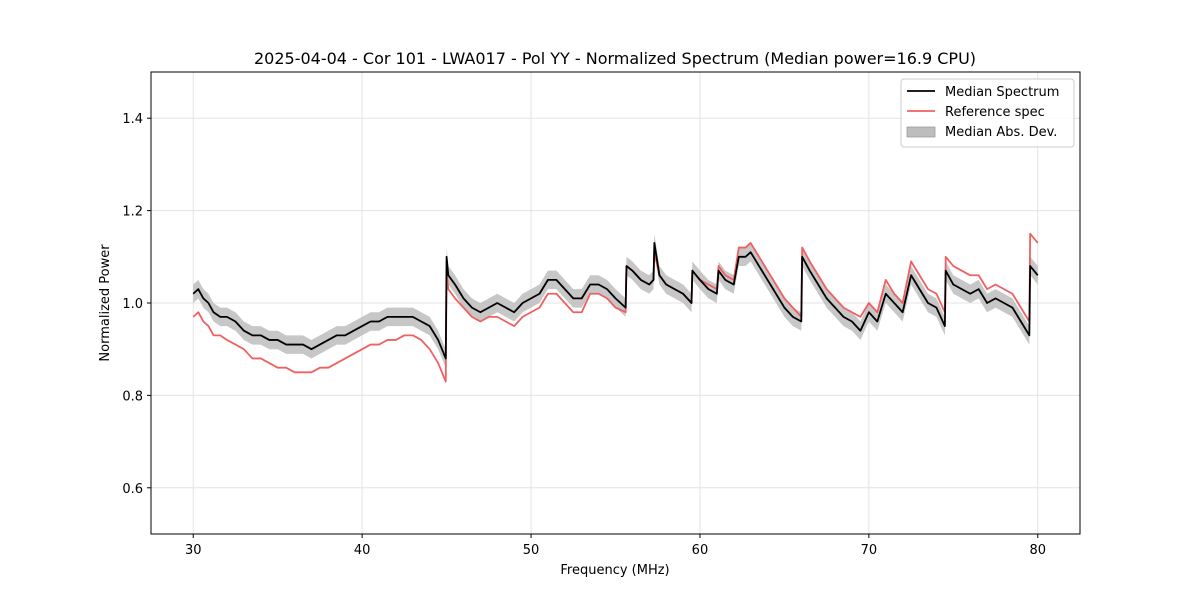 Image resolution: width=1200 pixels, height=600 pixels. Describe the element at coordinates (132, 304) in the screenshot. I see `y-tick-label: 1.0` at that location.